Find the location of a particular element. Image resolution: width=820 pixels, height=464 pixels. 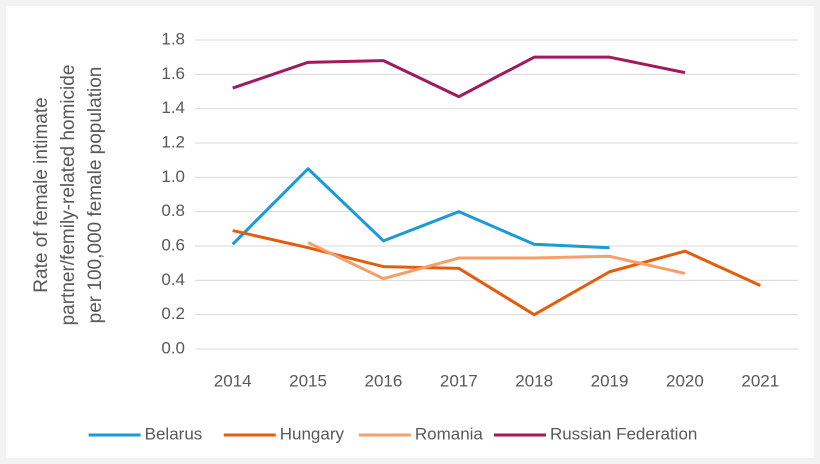

x-tick-label: 2017 is located at coordinates (459, 380).